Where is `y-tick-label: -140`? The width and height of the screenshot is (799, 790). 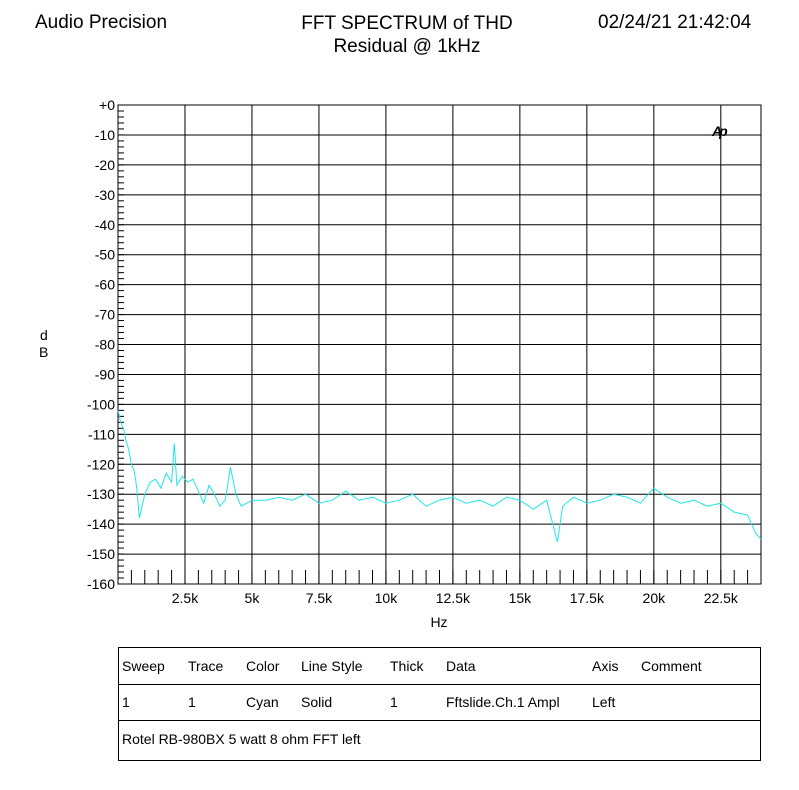
y-tick-label: -140 is located at coordinates (101, 524).